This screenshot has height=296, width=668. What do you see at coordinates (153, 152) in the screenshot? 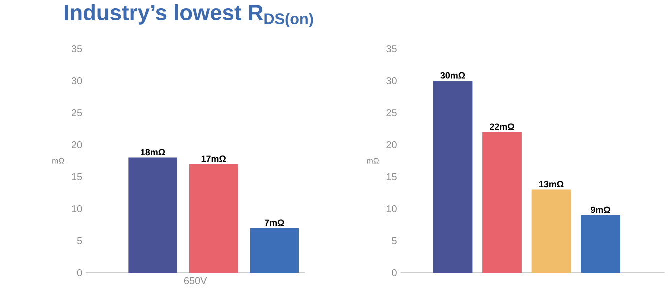
I see `data-label: 18mΩ` at bounding box center [153, 152].